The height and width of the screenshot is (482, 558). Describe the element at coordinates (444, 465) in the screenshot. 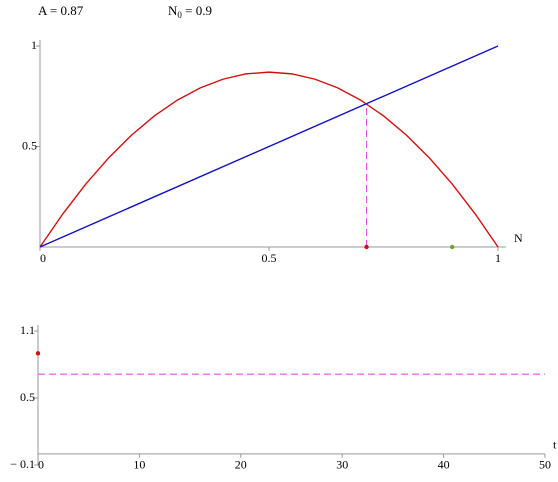

I see `x-tick-label: 40` at that location.